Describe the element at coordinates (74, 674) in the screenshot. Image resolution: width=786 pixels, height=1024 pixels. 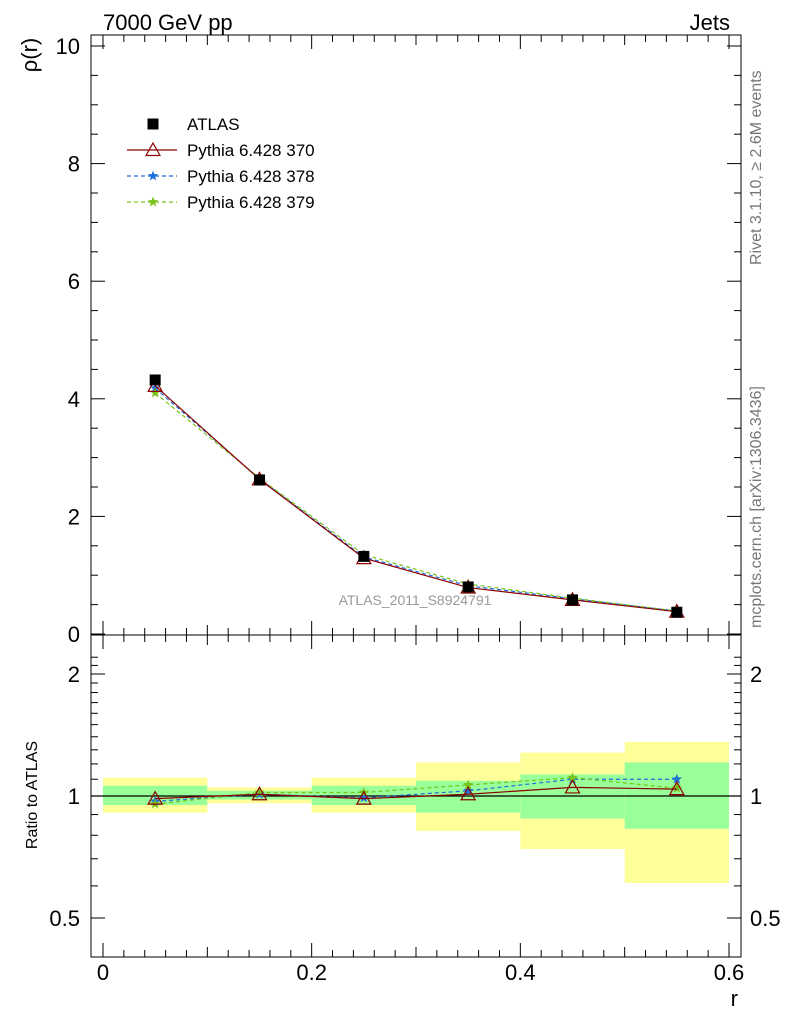
I see `ratio-ytick-label: 2` at that location.